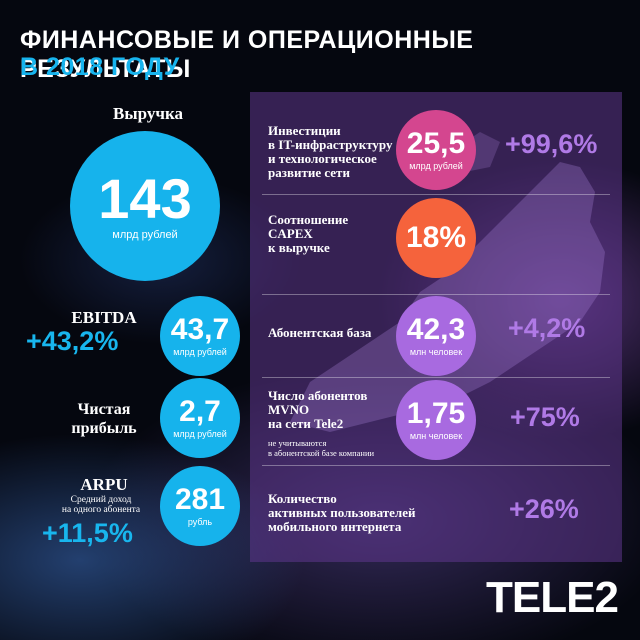 The height and width of the screenshot is (640, 640). Describe the element at coordinates (318, 395) in the screenshot. I see `mvno-desc-line: Число абонентов` at that location.